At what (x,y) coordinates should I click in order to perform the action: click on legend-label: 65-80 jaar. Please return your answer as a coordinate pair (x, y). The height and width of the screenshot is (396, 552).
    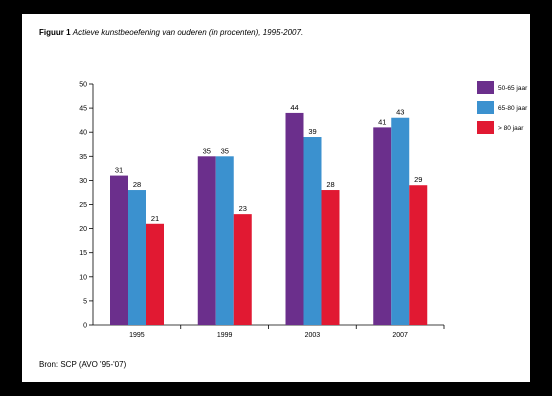
    Looking at the image, I should click on (513, 108).